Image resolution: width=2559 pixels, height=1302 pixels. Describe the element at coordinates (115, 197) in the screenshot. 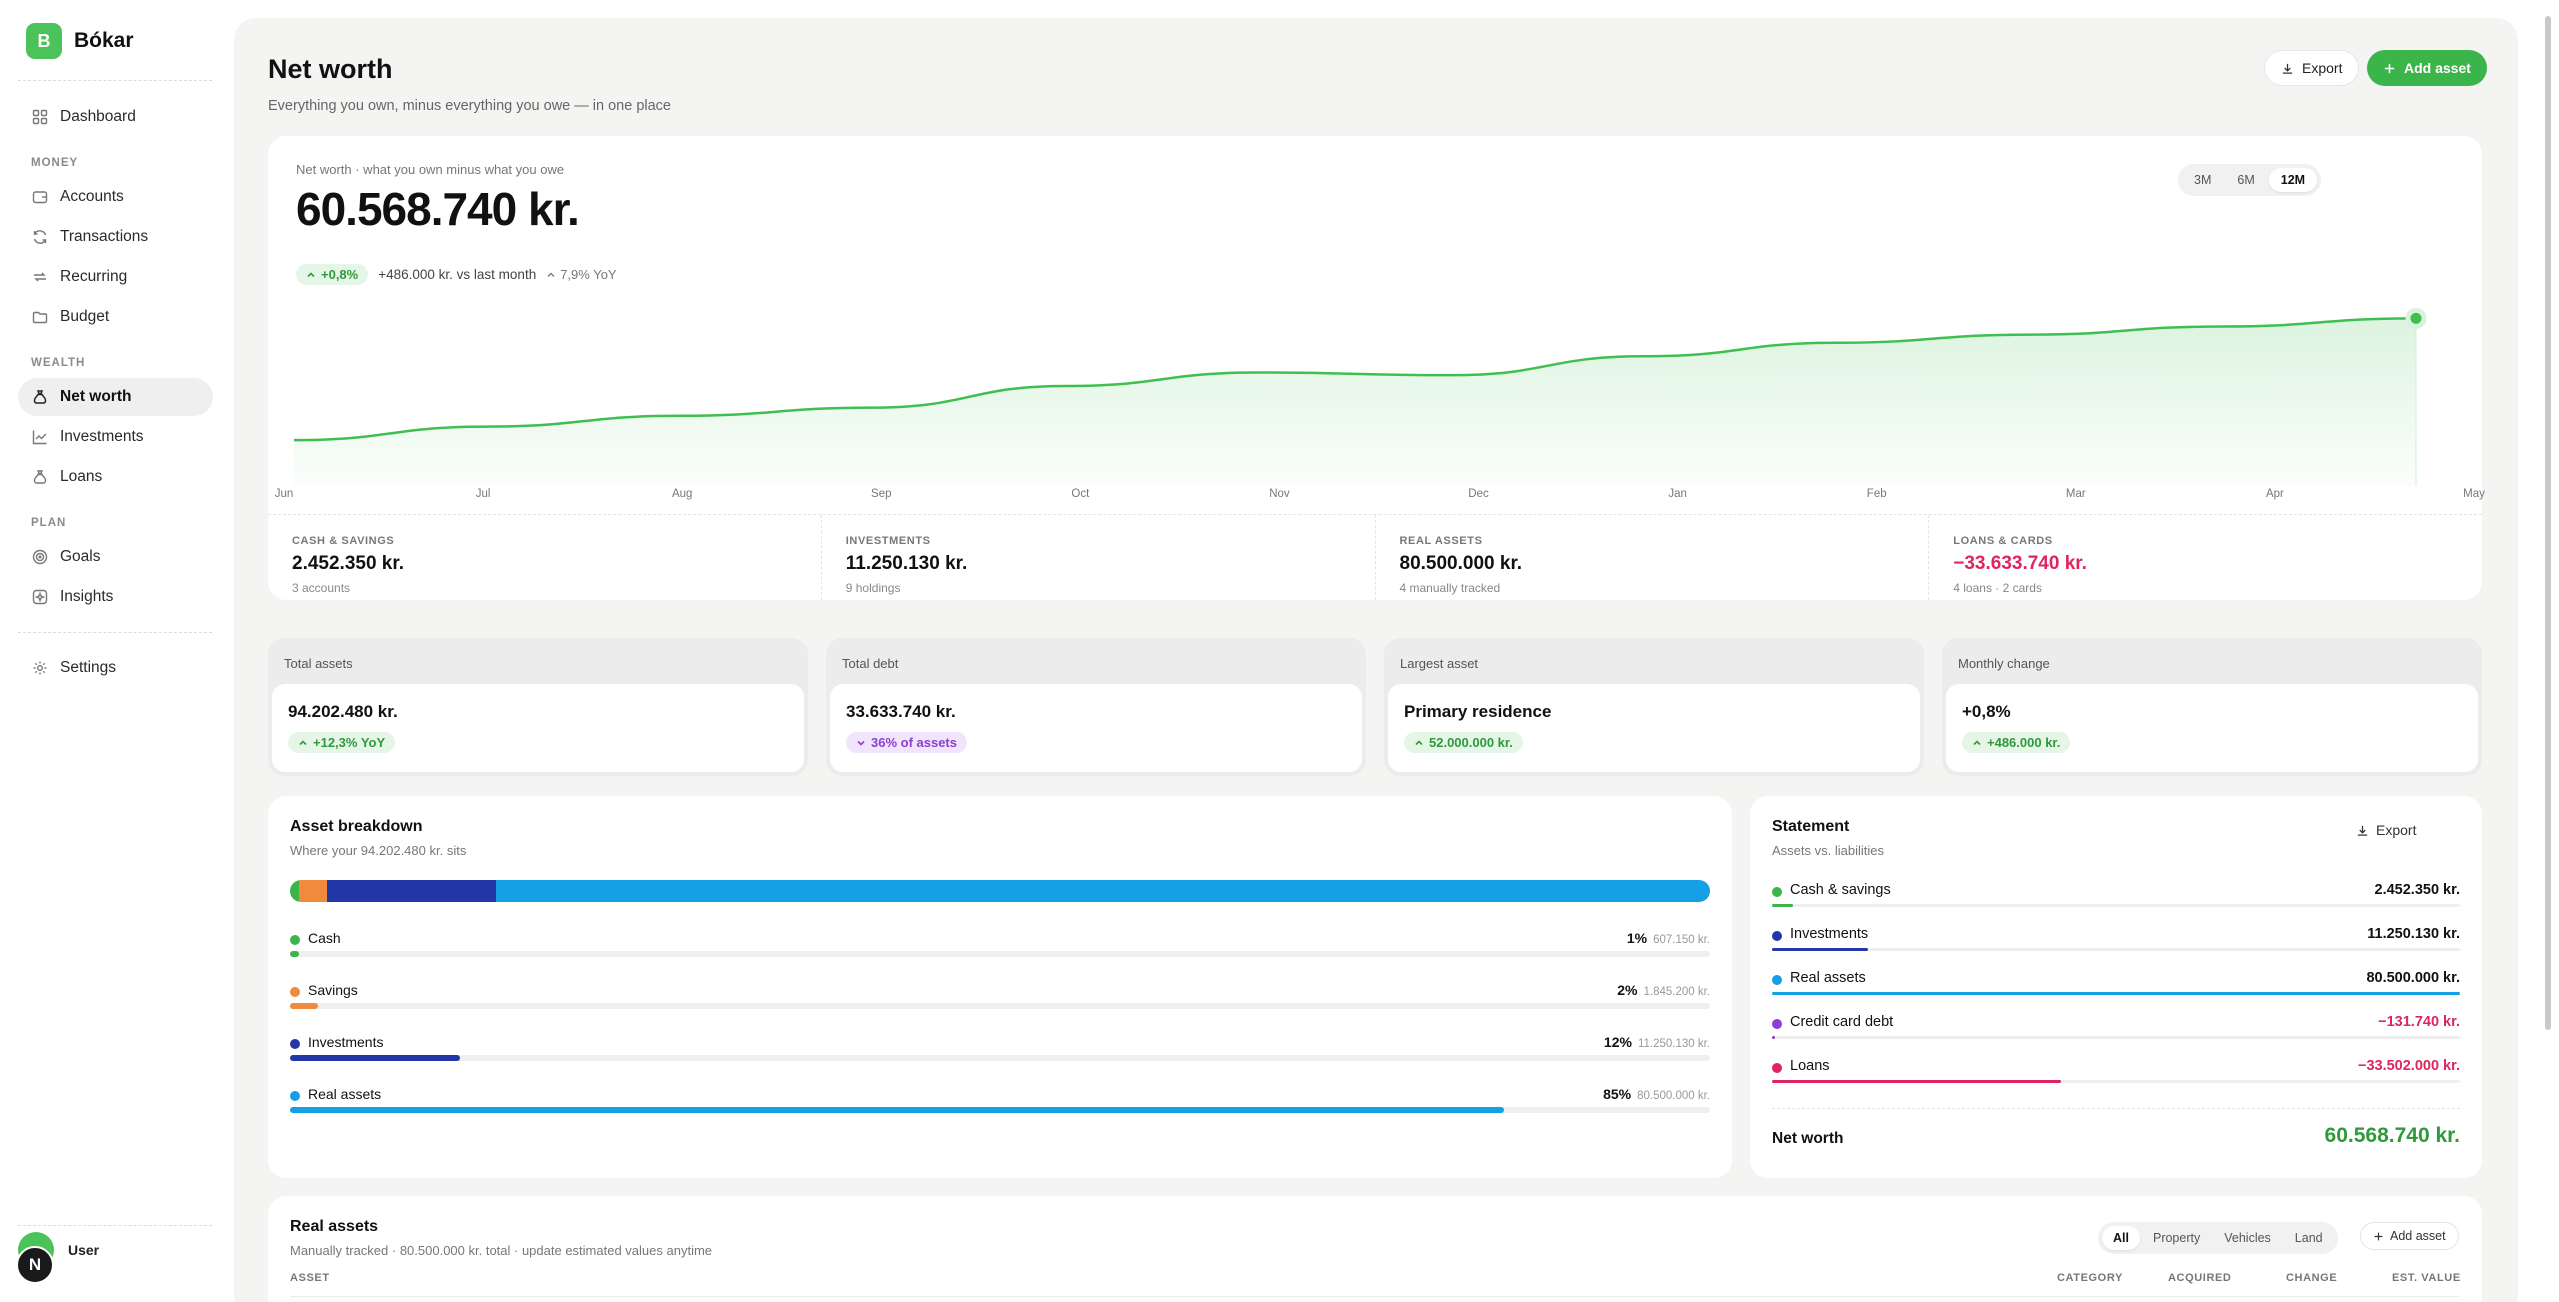

I see `sidebar-item-accounts: Accounts` at that location.